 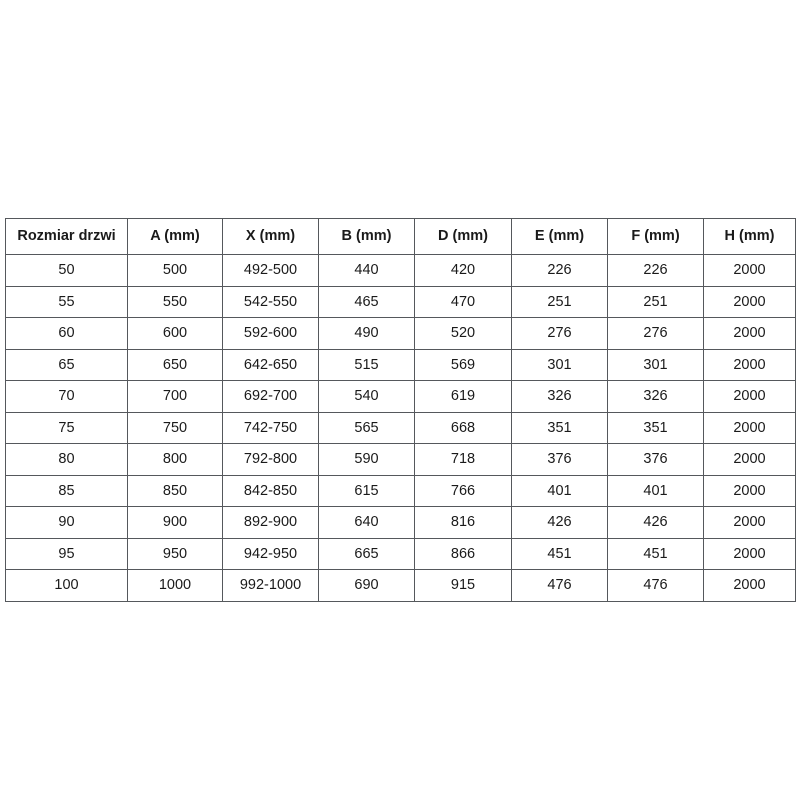 I want to click on cell-b: 440, so click(x=366, y=270).